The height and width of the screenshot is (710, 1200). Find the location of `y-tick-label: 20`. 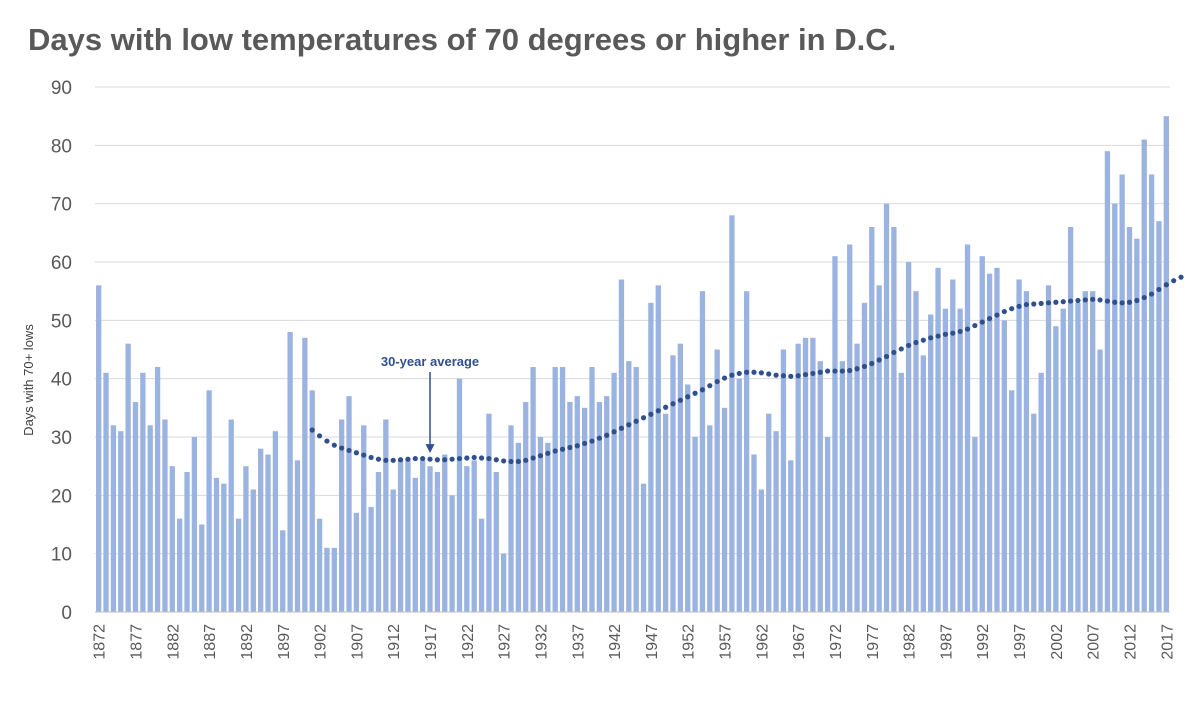

y-tick-label: 20 is located at coordinates (61, 496).